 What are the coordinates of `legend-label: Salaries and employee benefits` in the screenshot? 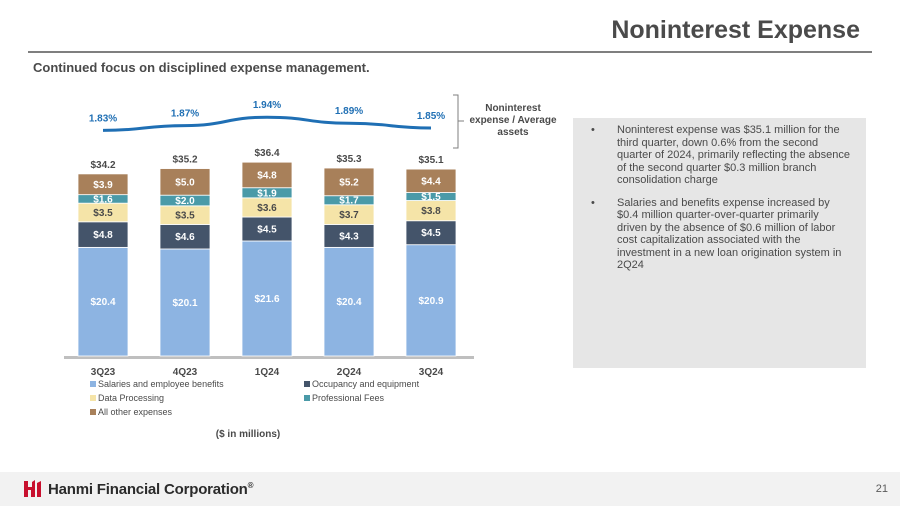 It's located at (161, 384).